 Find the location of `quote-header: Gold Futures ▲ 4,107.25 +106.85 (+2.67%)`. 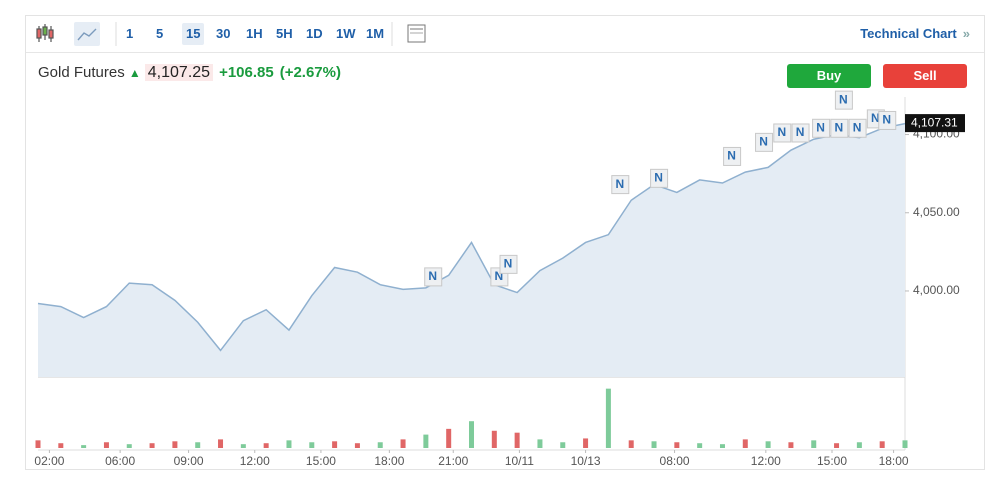

quote-header: Gold Futures ▲ 4,107.25 +106.85 (+2.67%) is located at coordinates (189, 73).